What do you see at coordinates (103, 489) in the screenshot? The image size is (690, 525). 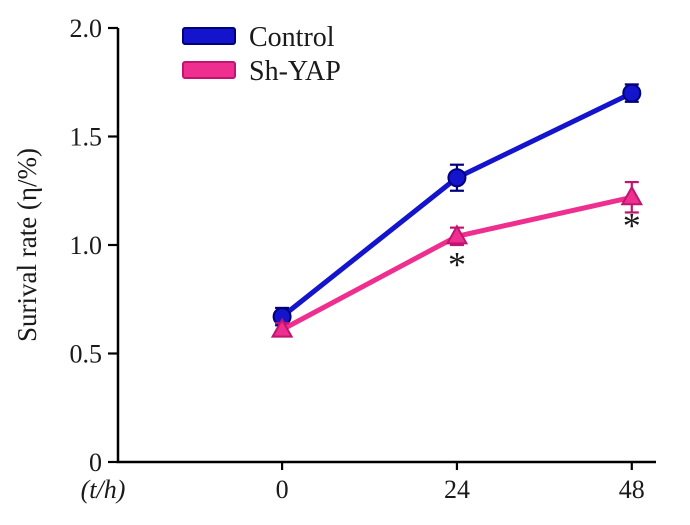 I see `x-axis-label: (t/h)` at bounding box center [103, 489].